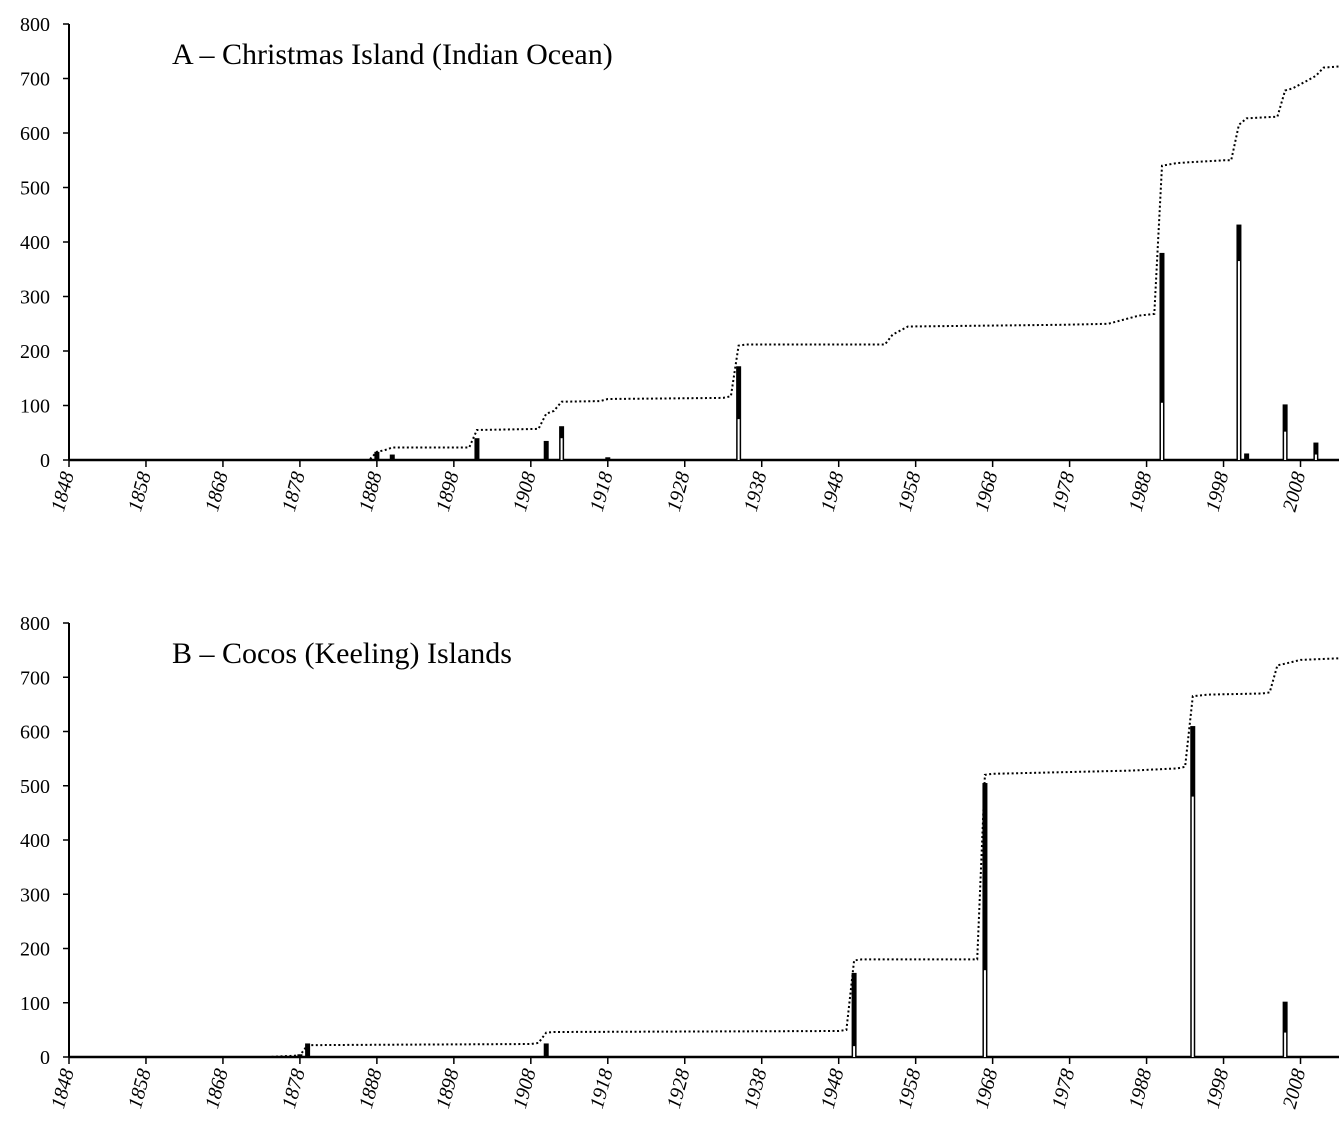  What do you see at coordinates (1141, 492) in the screenshot?
I see `panel-a-x-tick-label: 1988` at bounding box center [1141, 492].